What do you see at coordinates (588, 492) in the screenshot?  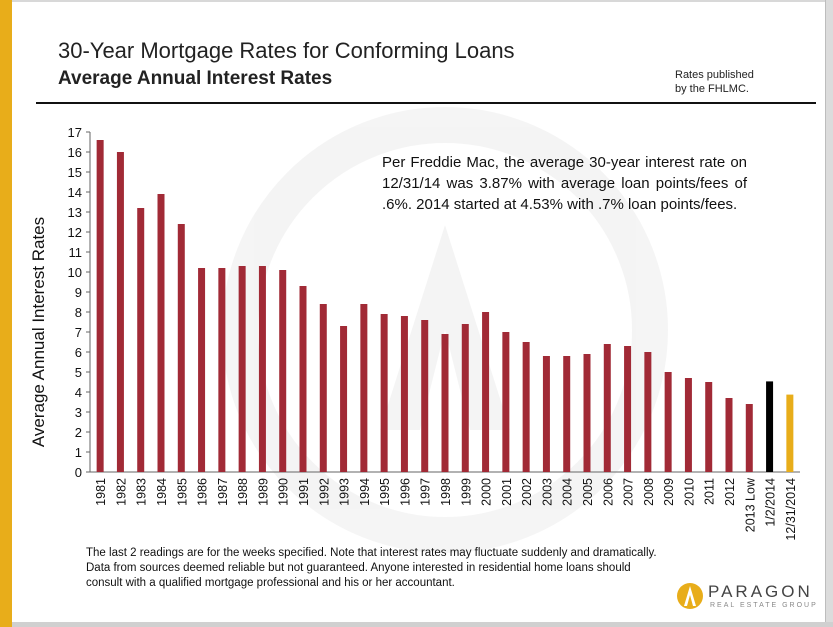 I see `x-tick-label: 2005` at bounding box center [588, 492].